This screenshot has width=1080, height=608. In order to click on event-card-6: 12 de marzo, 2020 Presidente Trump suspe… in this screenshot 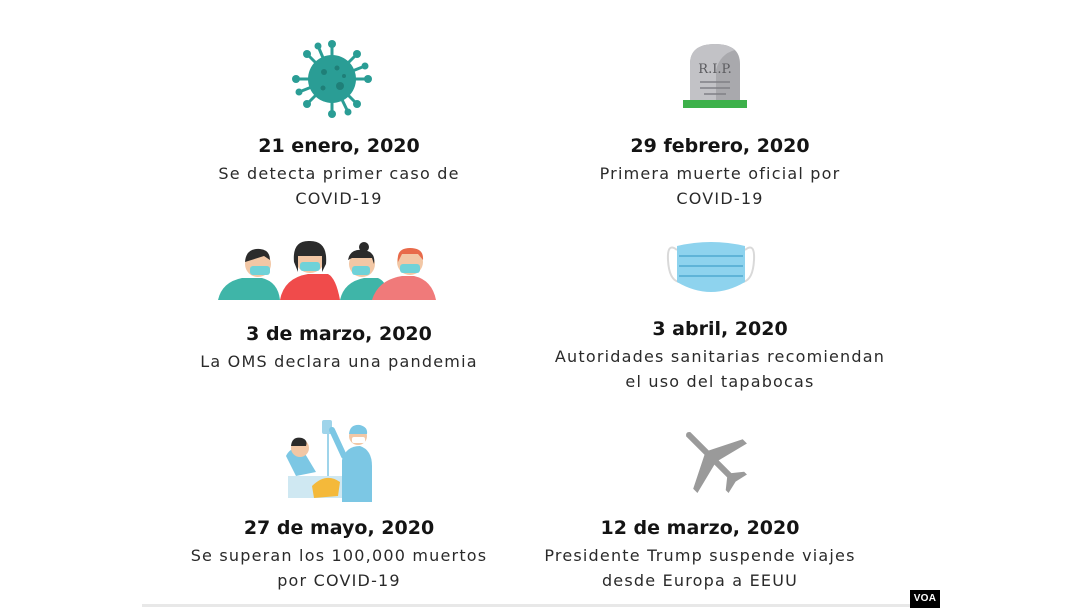, I will do `click(700, 555)`.